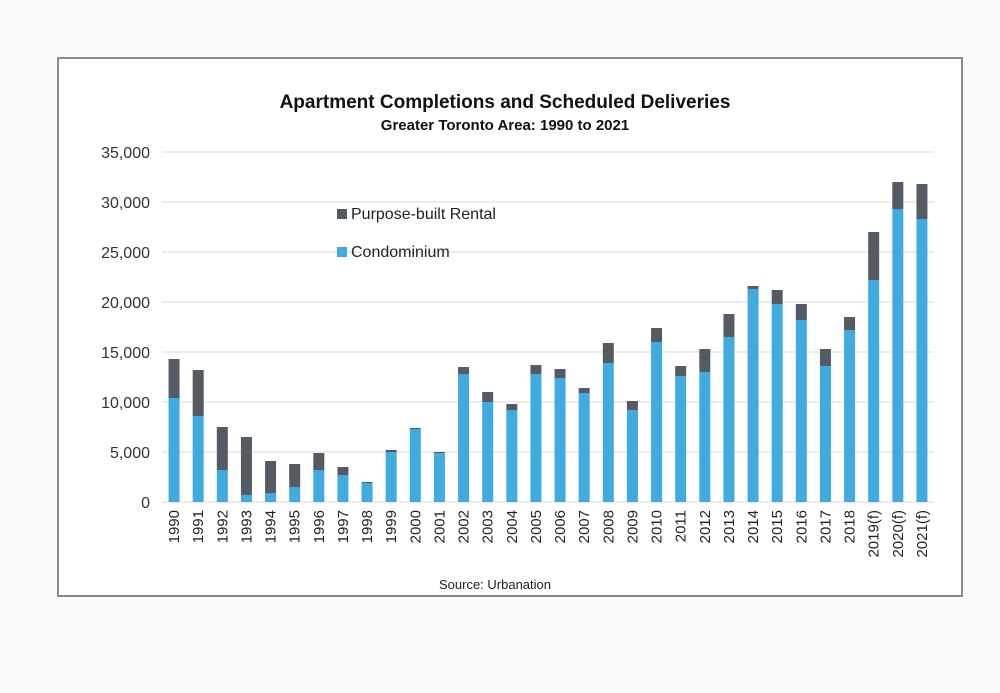  I want to click on x-tick-label: 2008, so click(608, 526).